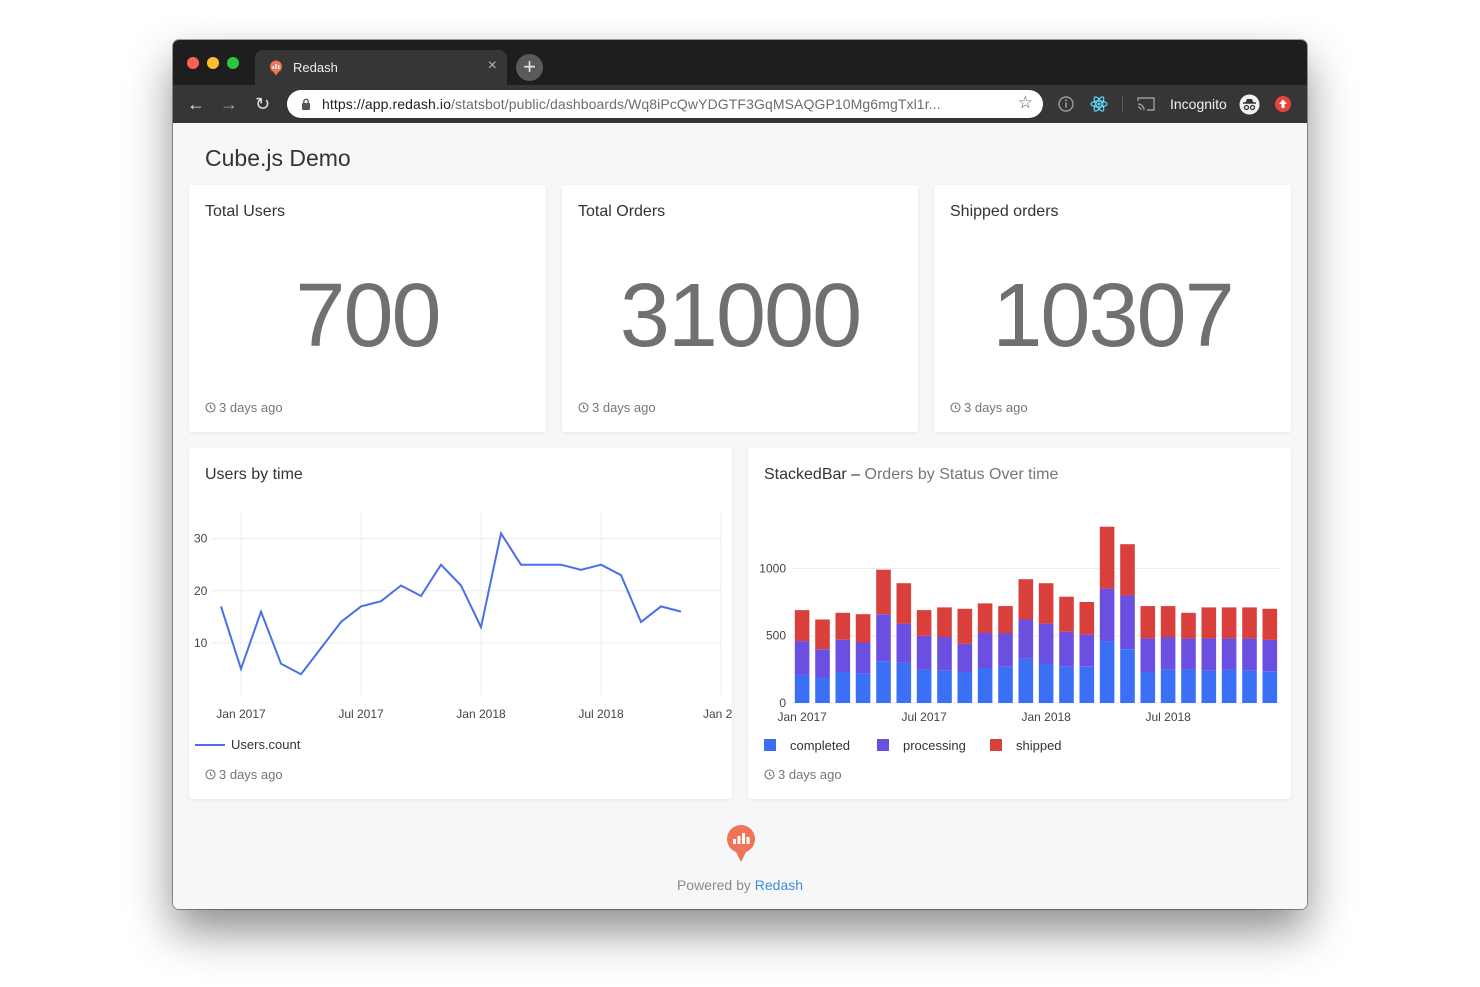  Describe the element at coordinates (229, 104) in the screenshot. I see `forward-arrow-icon: →` at that location.